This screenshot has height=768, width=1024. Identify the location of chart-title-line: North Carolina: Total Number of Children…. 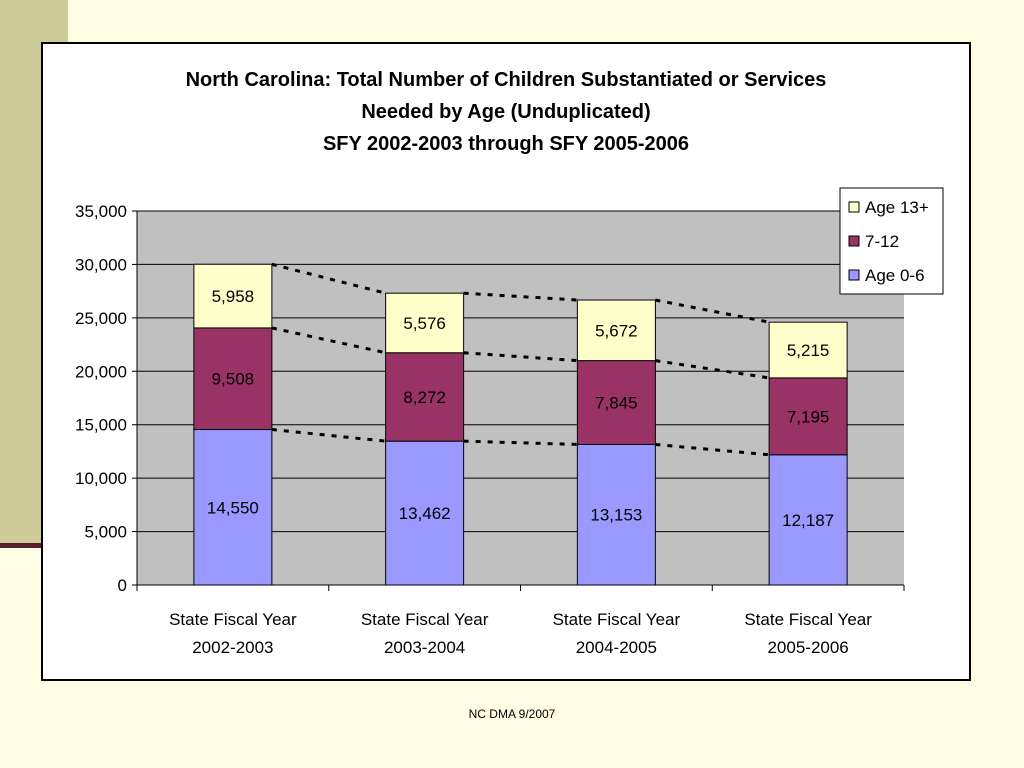
(506, 80).